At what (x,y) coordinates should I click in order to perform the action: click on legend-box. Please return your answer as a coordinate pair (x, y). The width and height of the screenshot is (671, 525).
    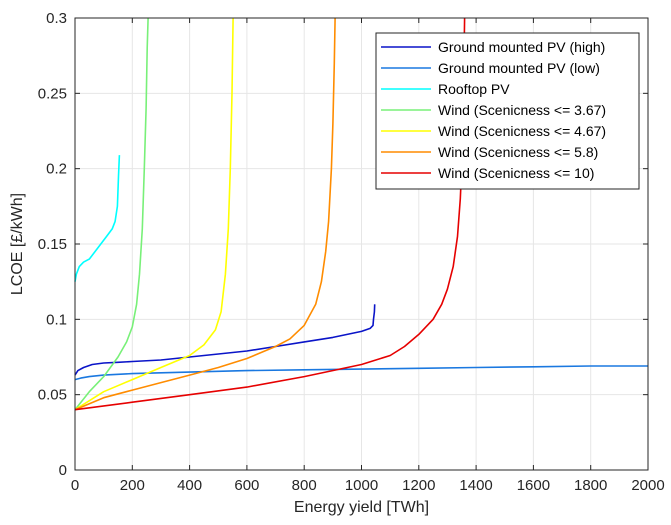
    Looking at the image, I should click on (507, 111).